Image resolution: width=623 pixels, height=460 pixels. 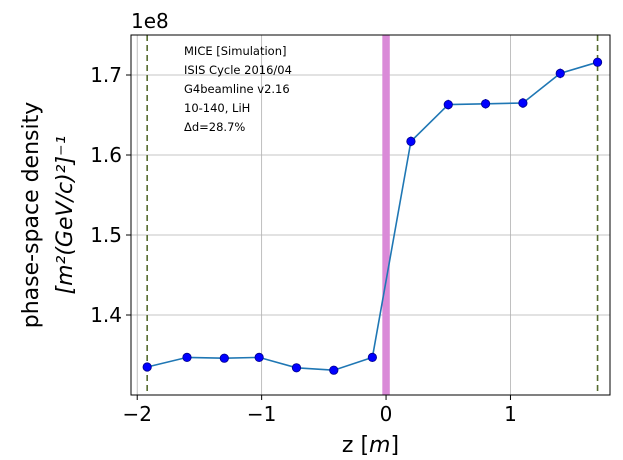 What do you see at coordinates (65, 215) in the screenshot?
I see `y-axis-label-line2: [m²(GeV/c)²]⁻¹` at bounding box center [65, 215].